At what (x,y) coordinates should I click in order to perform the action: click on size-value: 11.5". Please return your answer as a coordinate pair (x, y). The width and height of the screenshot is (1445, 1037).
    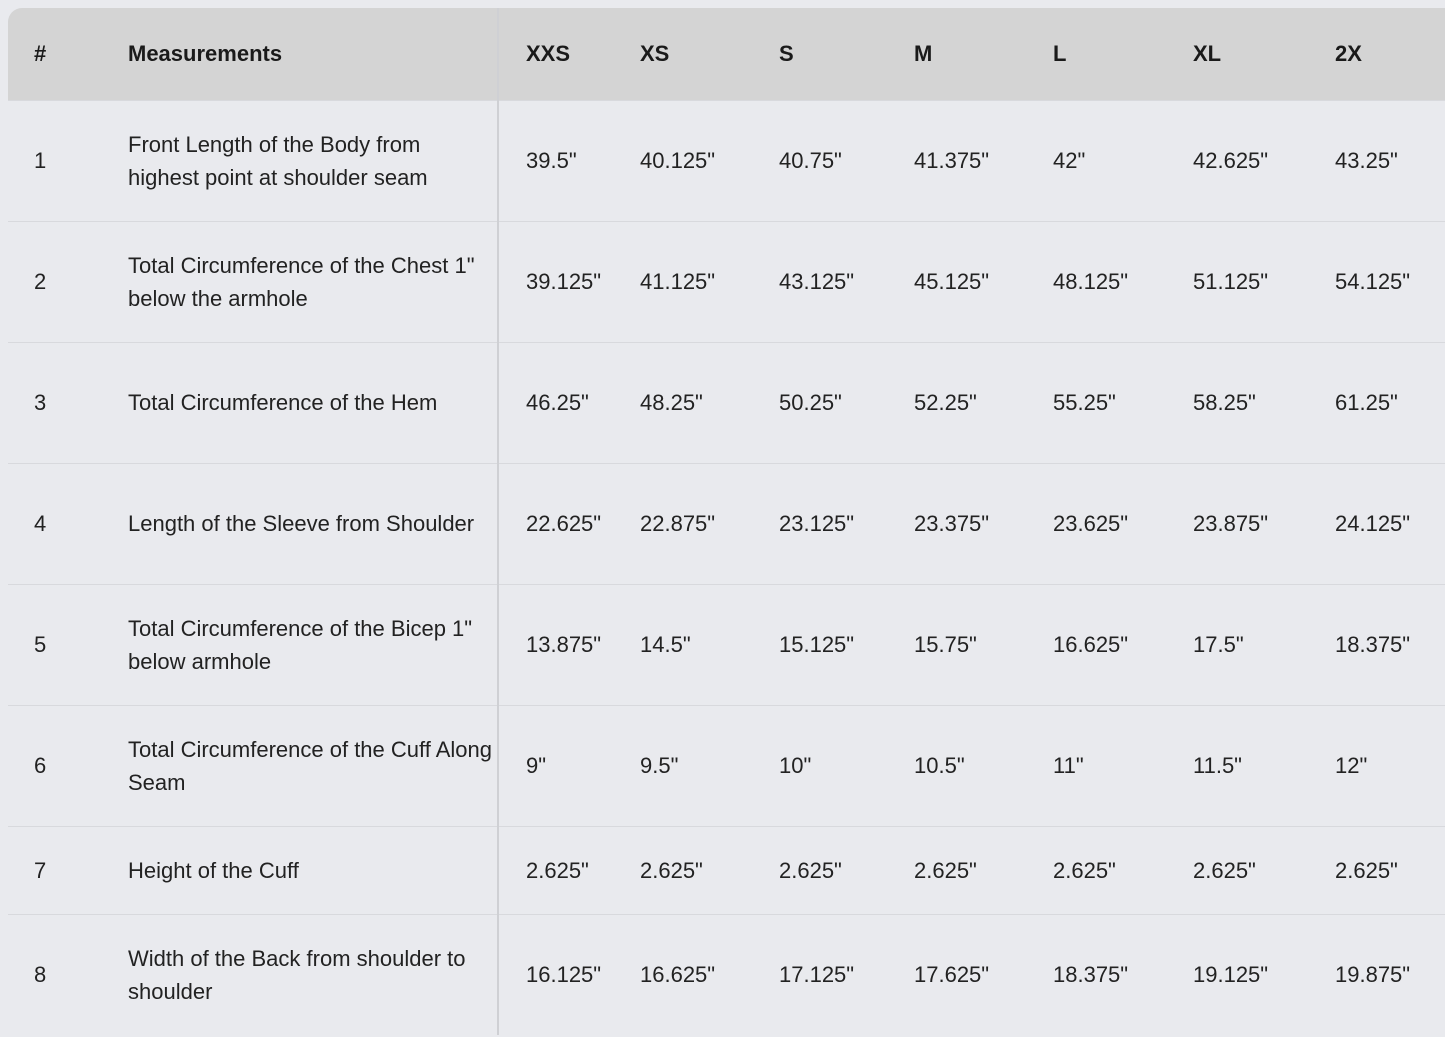
    Looking at the image, I should click on (1264, 765).